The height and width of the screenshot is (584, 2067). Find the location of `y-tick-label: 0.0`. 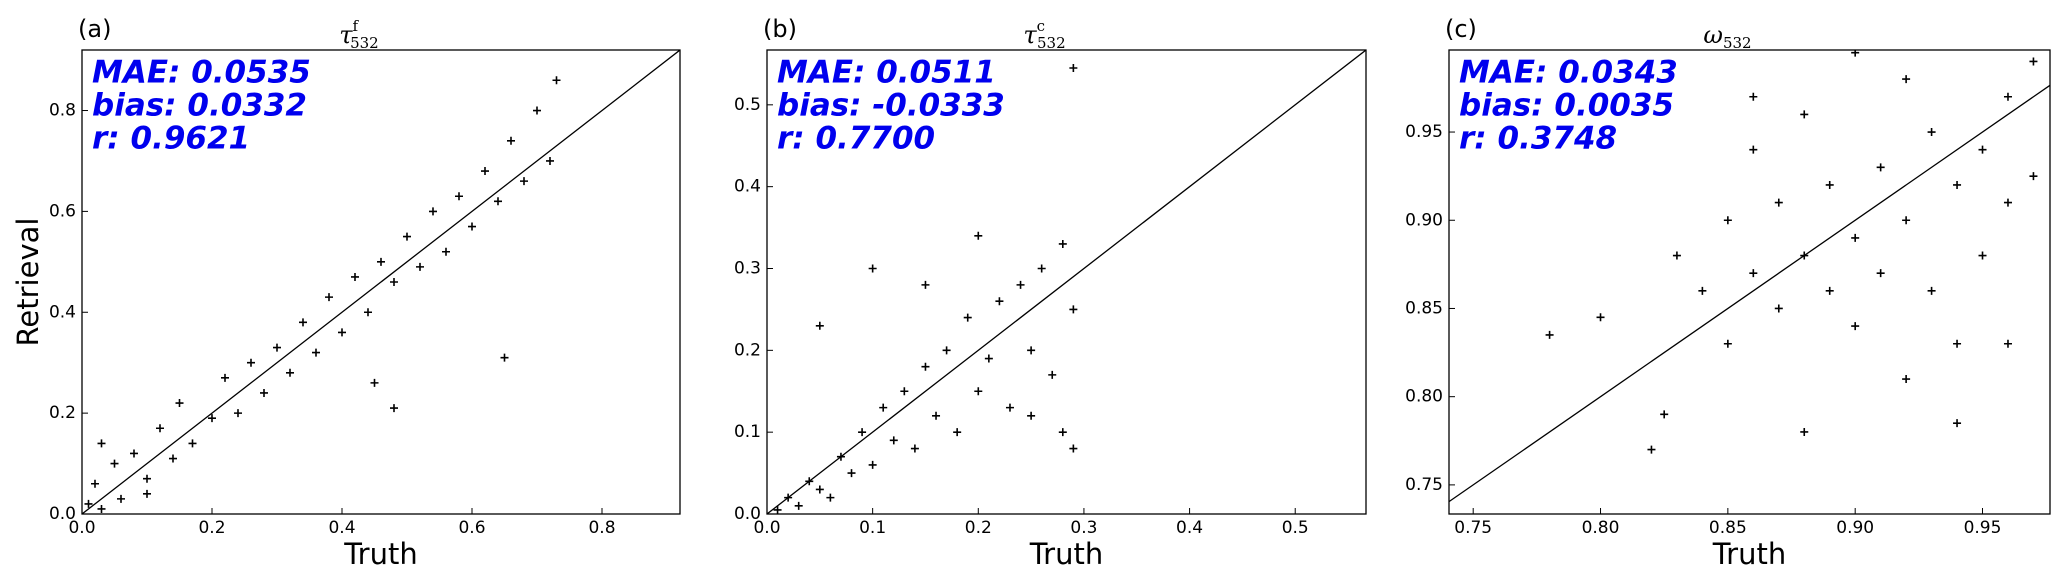

y-tick-label: 0.0 is located at coordinates (747, 514).